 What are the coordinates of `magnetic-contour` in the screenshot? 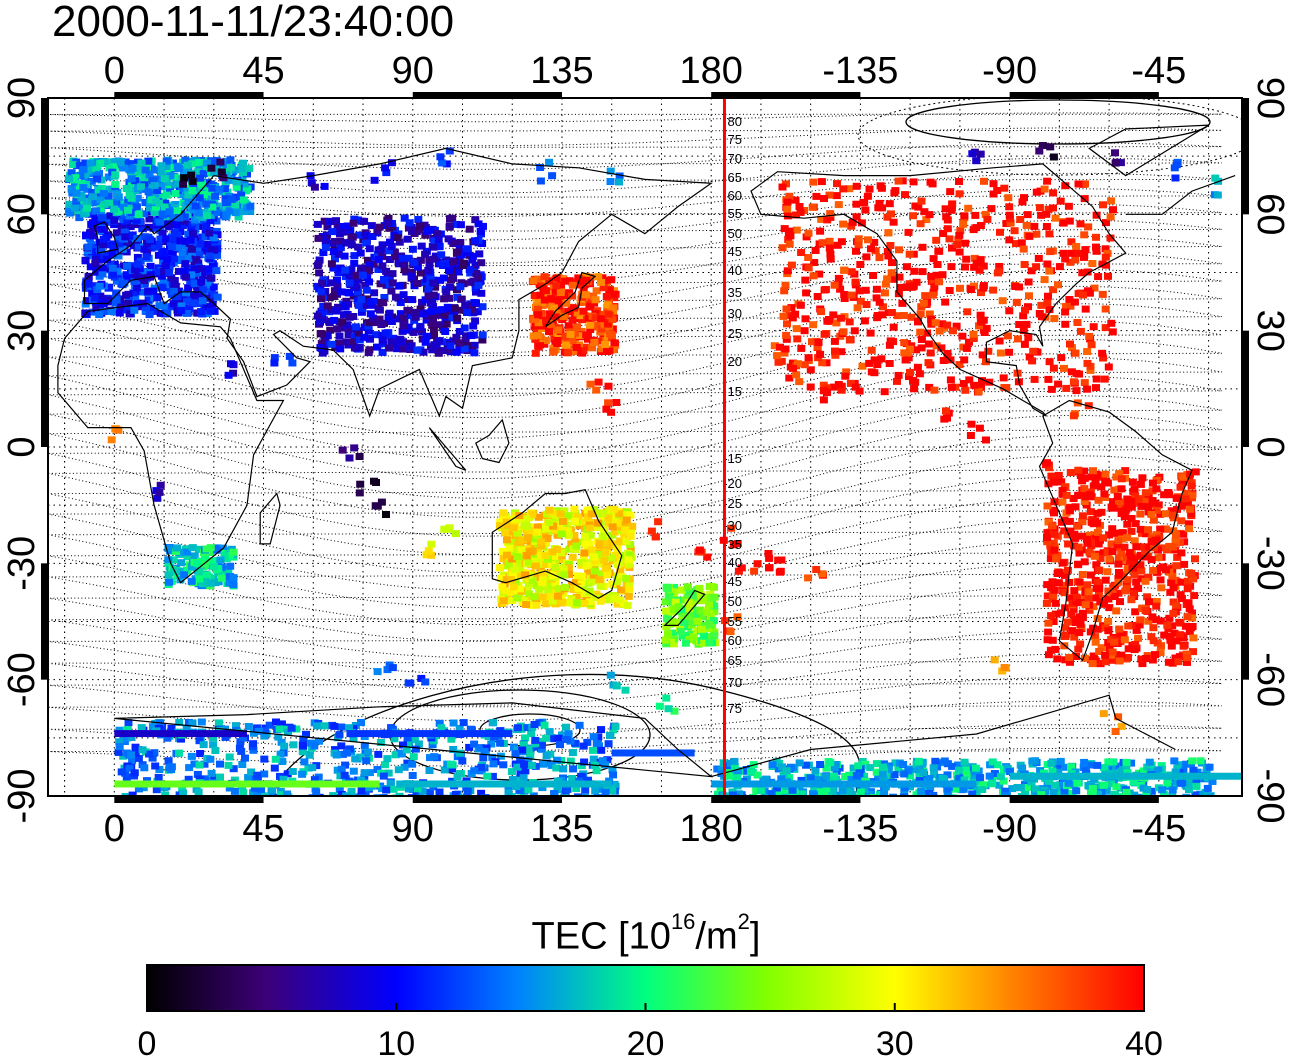 It's located at (635, 583).